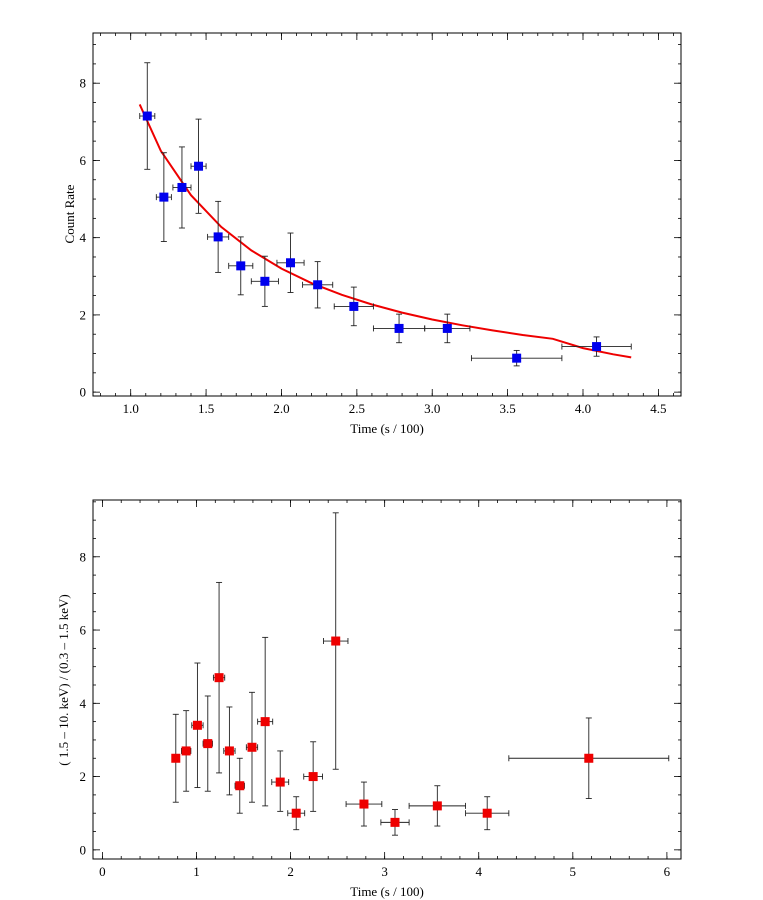 The image size is (763, 900). What do you see at coordinates (83, 314) in the screenshot?
I see `count-rate-y-tick-label: 2` at bounding box center [83, 314].